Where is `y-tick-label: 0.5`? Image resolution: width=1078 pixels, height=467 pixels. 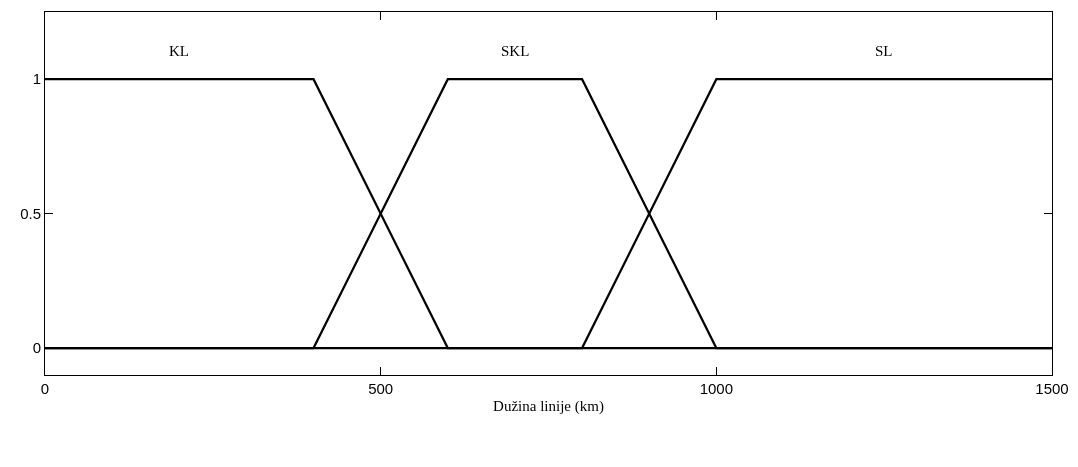 y-tick-label: 0.5 is located at coordinates (30, 213).